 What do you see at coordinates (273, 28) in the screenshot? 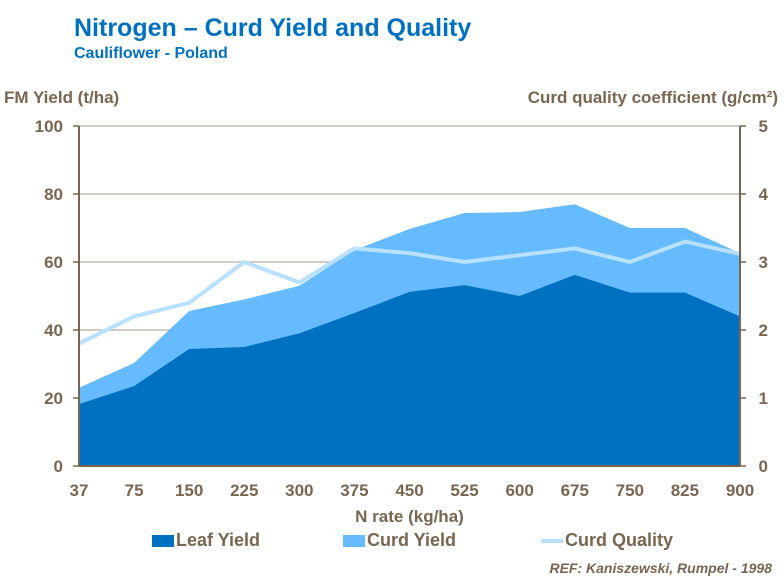
I see `chart-title: Nitrogen – Curd Yield and Quality` at bounding box center [273, 28].